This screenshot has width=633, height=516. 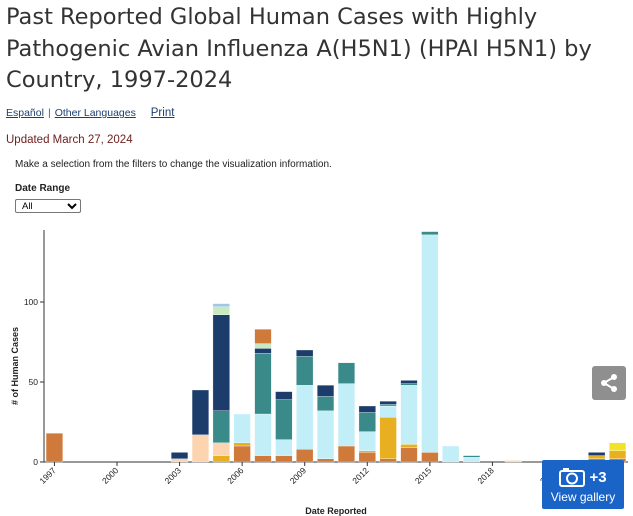 What do you see at coordinates (360, 475) in the screenshot?
I see `x-tick-label: 2012` at bounding box center [360, 475].